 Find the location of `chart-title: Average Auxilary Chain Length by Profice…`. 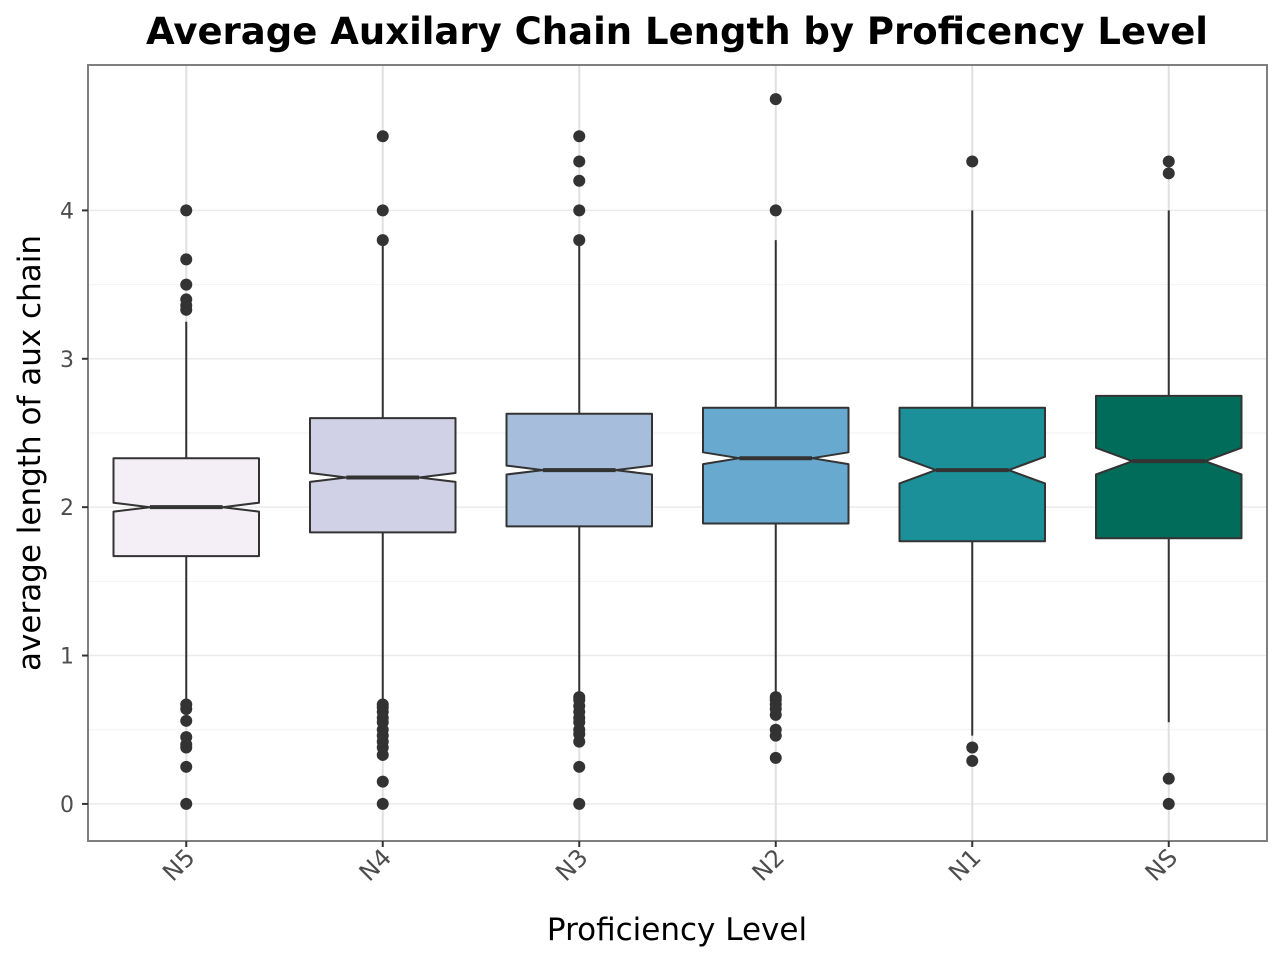

chart-title: Average Auxilary Chain Length by Profice… is located at coordinates (677, 31).